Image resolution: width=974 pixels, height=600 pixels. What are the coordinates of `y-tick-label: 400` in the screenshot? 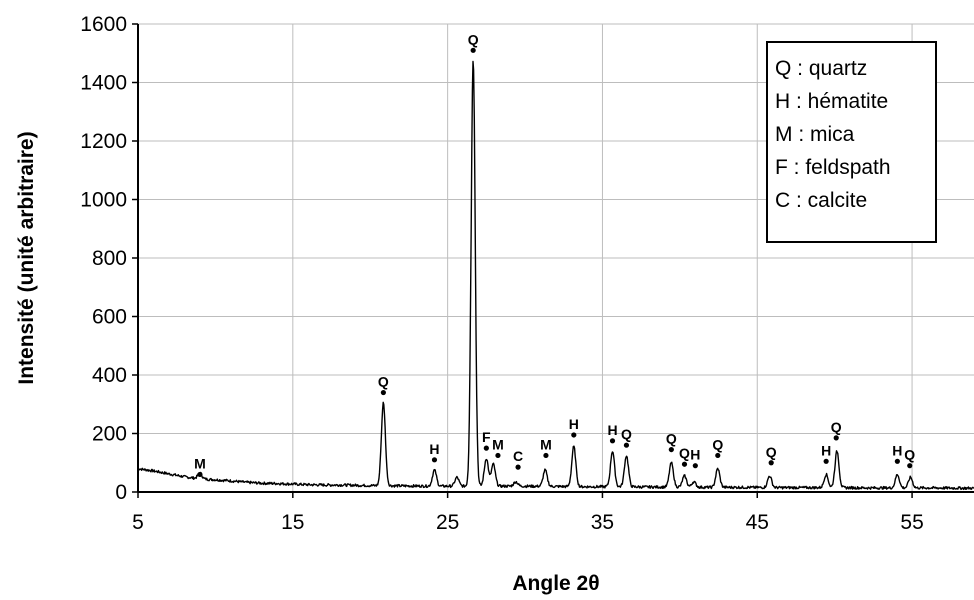 It's located at (109, 375).